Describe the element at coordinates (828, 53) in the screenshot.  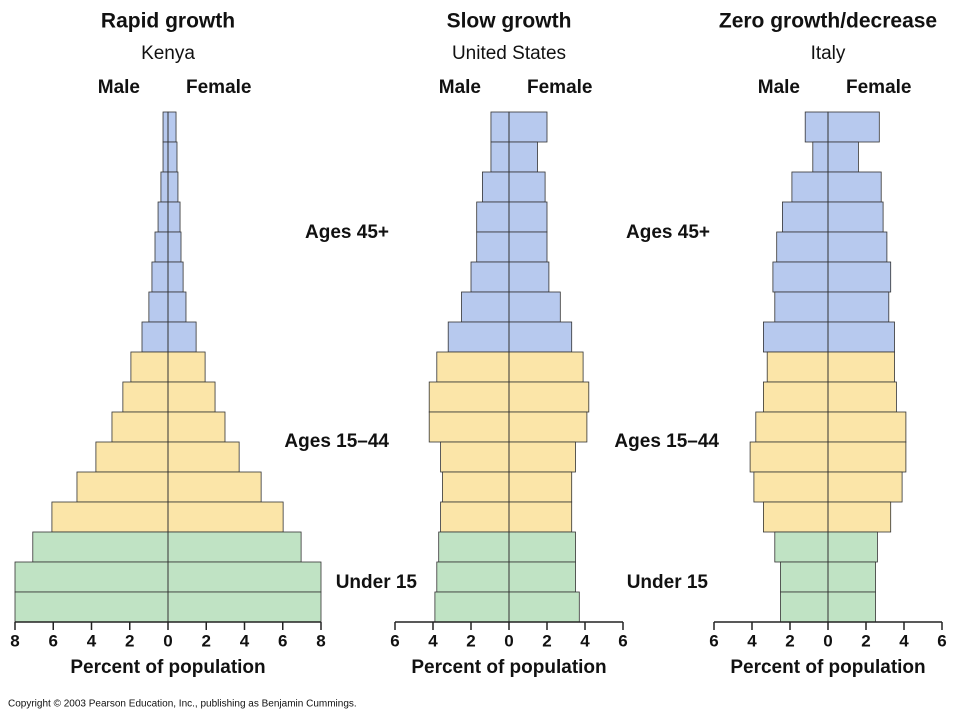
I see `chart-subtitle: Italy` at that location.